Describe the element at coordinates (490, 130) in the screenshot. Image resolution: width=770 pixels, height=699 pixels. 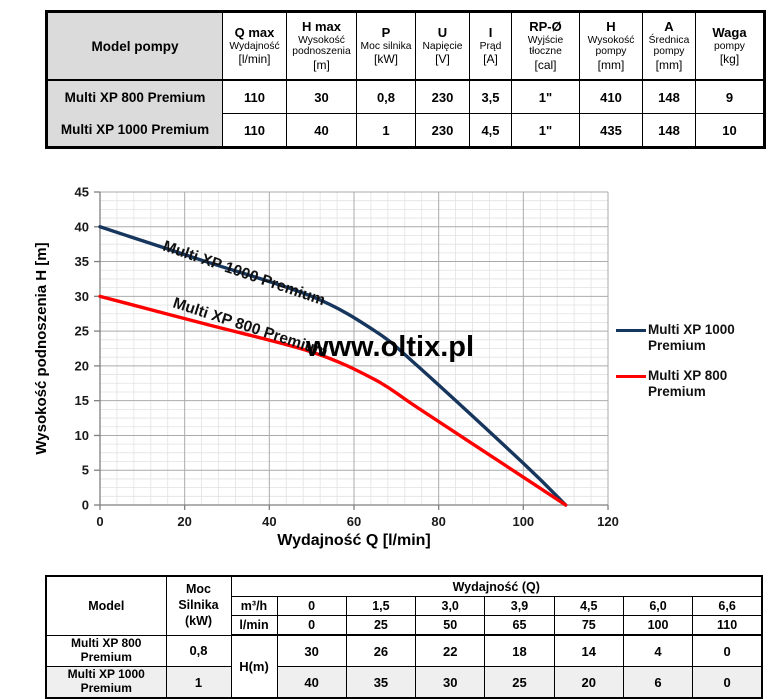
I see `spec-cell: 4,5` at that location.